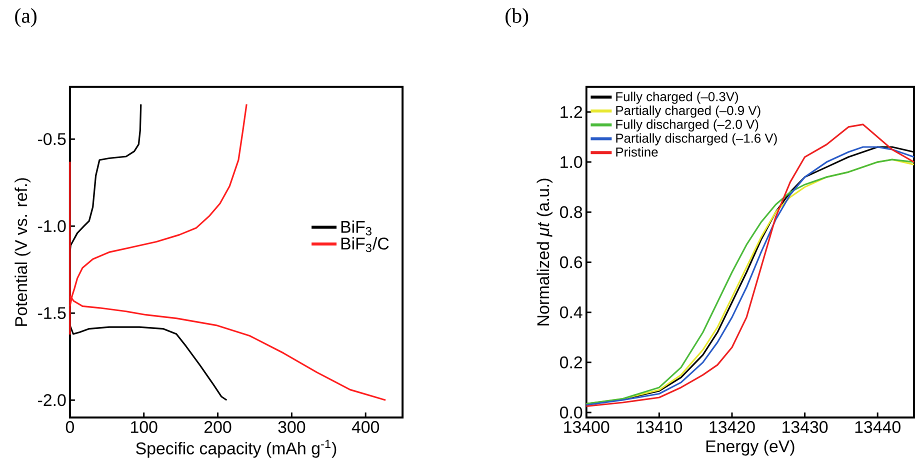 This screenshot has height=470, width=915. What do you see at coordinates (544, 252) in the screenshot?
I see `y-axis-title: Normalized μt (a.u.)` at bounding box center [544, 252].